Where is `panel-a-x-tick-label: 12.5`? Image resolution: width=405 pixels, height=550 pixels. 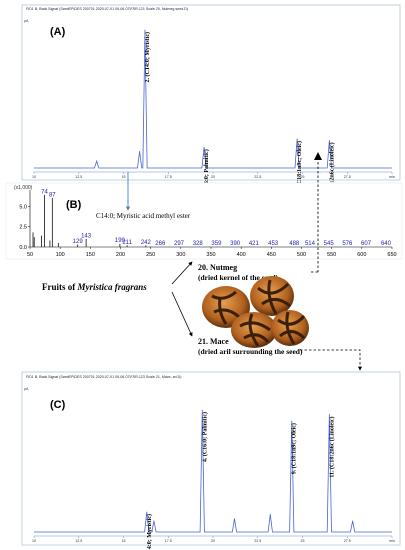 panel-a-x-tick-label: 12.5 is located at coordinates (78, 177).